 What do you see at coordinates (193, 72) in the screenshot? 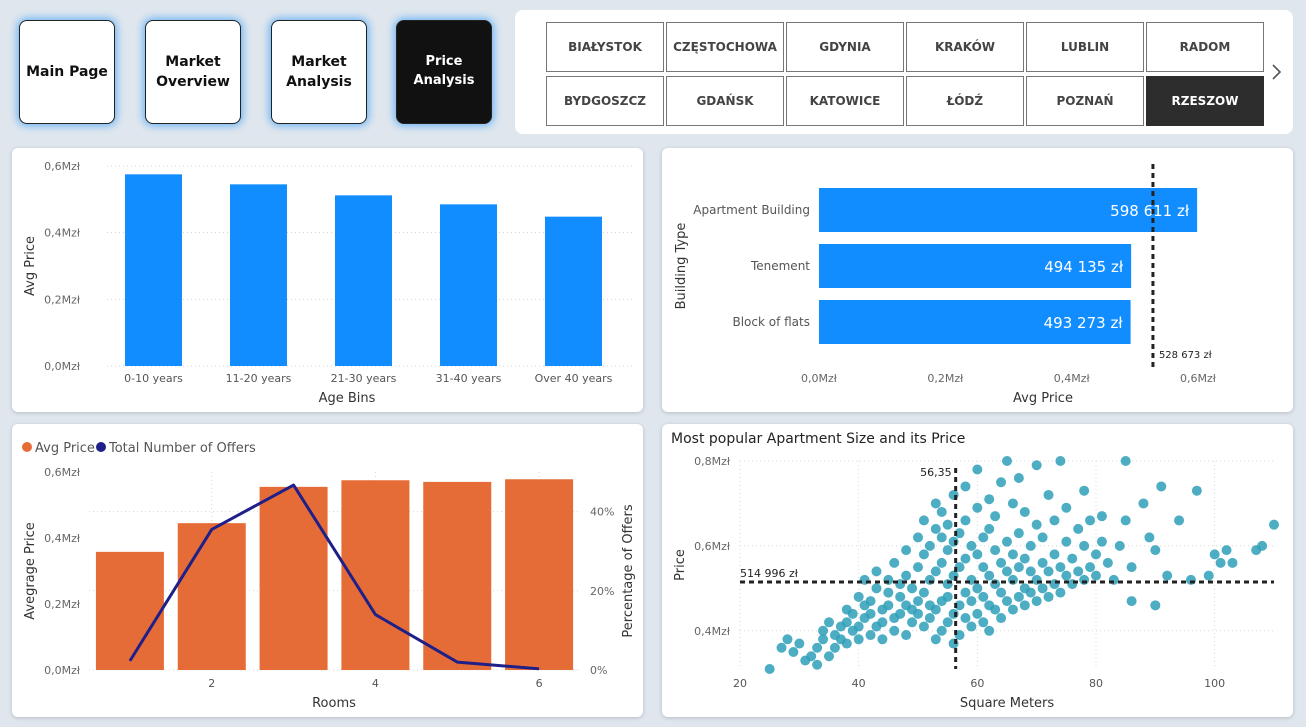
I see `nav-market-overview-button: Market Overview` at bounding box center [193, 72].